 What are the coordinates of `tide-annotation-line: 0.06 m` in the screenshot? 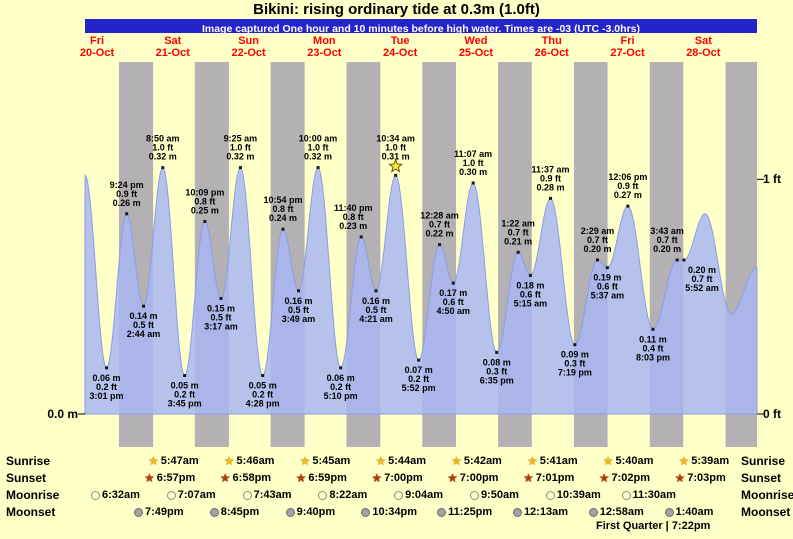 It's located at (107, 378).